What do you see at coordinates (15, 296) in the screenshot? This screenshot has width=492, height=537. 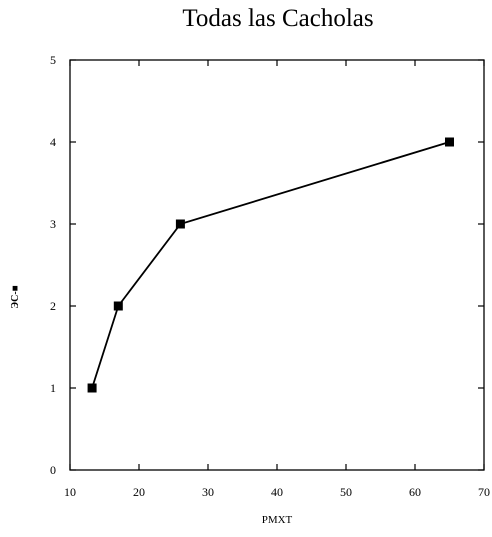 I see `y-axis-label: ЭС-■` at bounding box center [15, 296].